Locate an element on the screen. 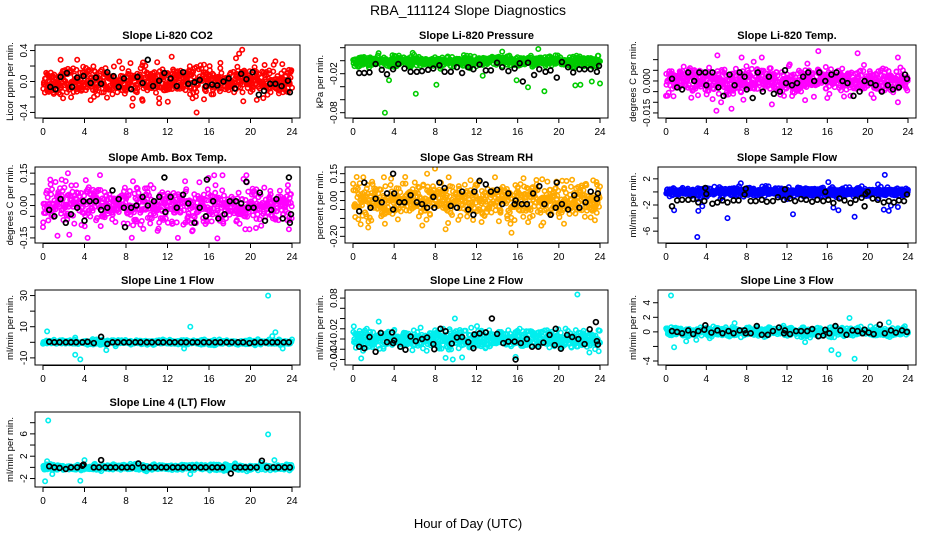 Image resolution: width=936 pixels, height=540 pixels. y-tick-label: 0.0 is located at coordinates (24, 81).